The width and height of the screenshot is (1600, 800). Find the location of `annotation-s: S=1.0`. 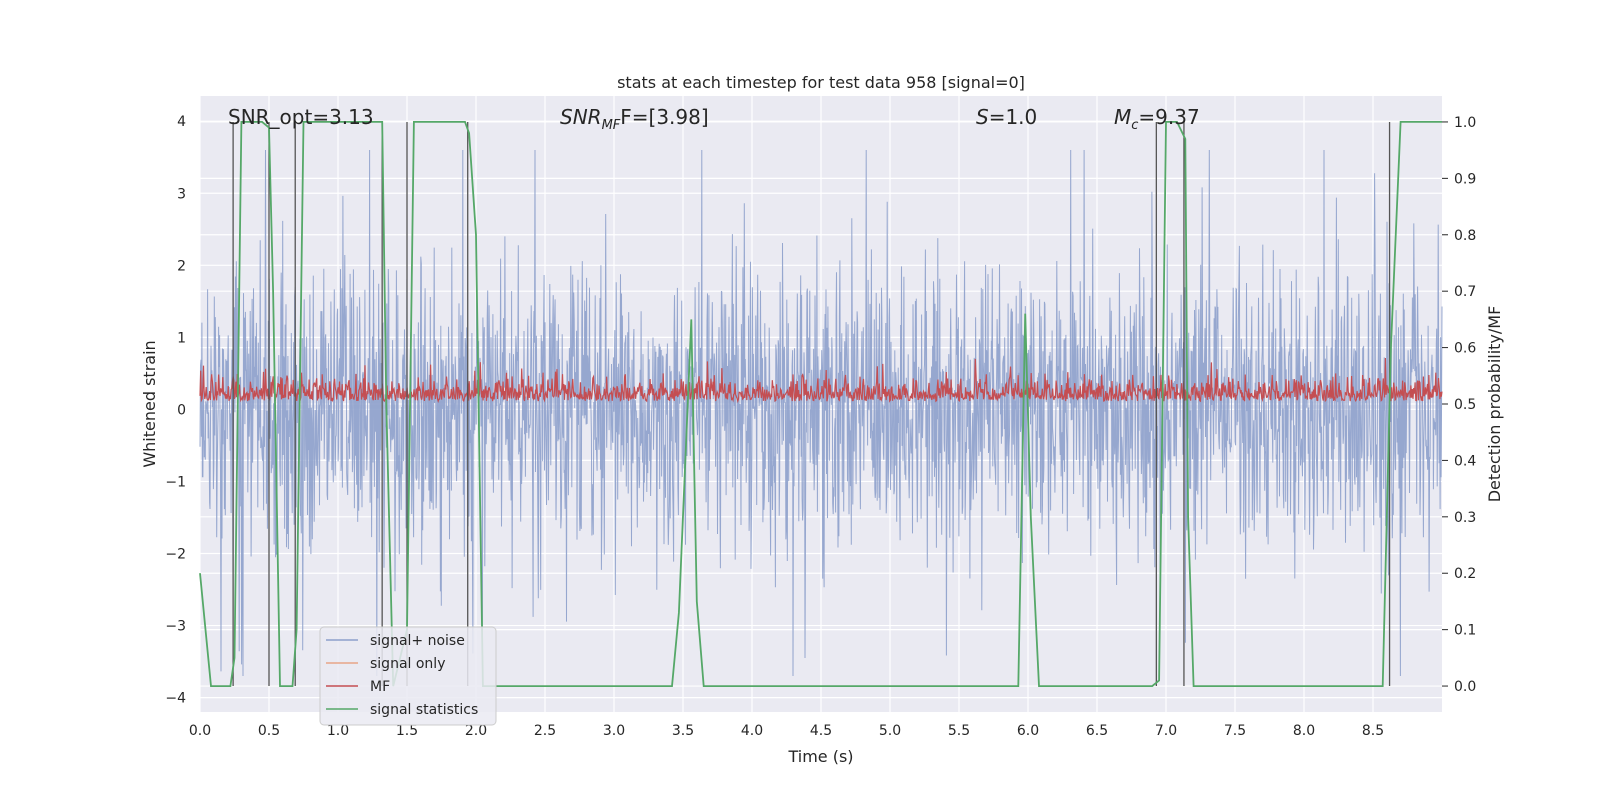

annotation-s: S=1.0 is located at coordinates (1006, 117).